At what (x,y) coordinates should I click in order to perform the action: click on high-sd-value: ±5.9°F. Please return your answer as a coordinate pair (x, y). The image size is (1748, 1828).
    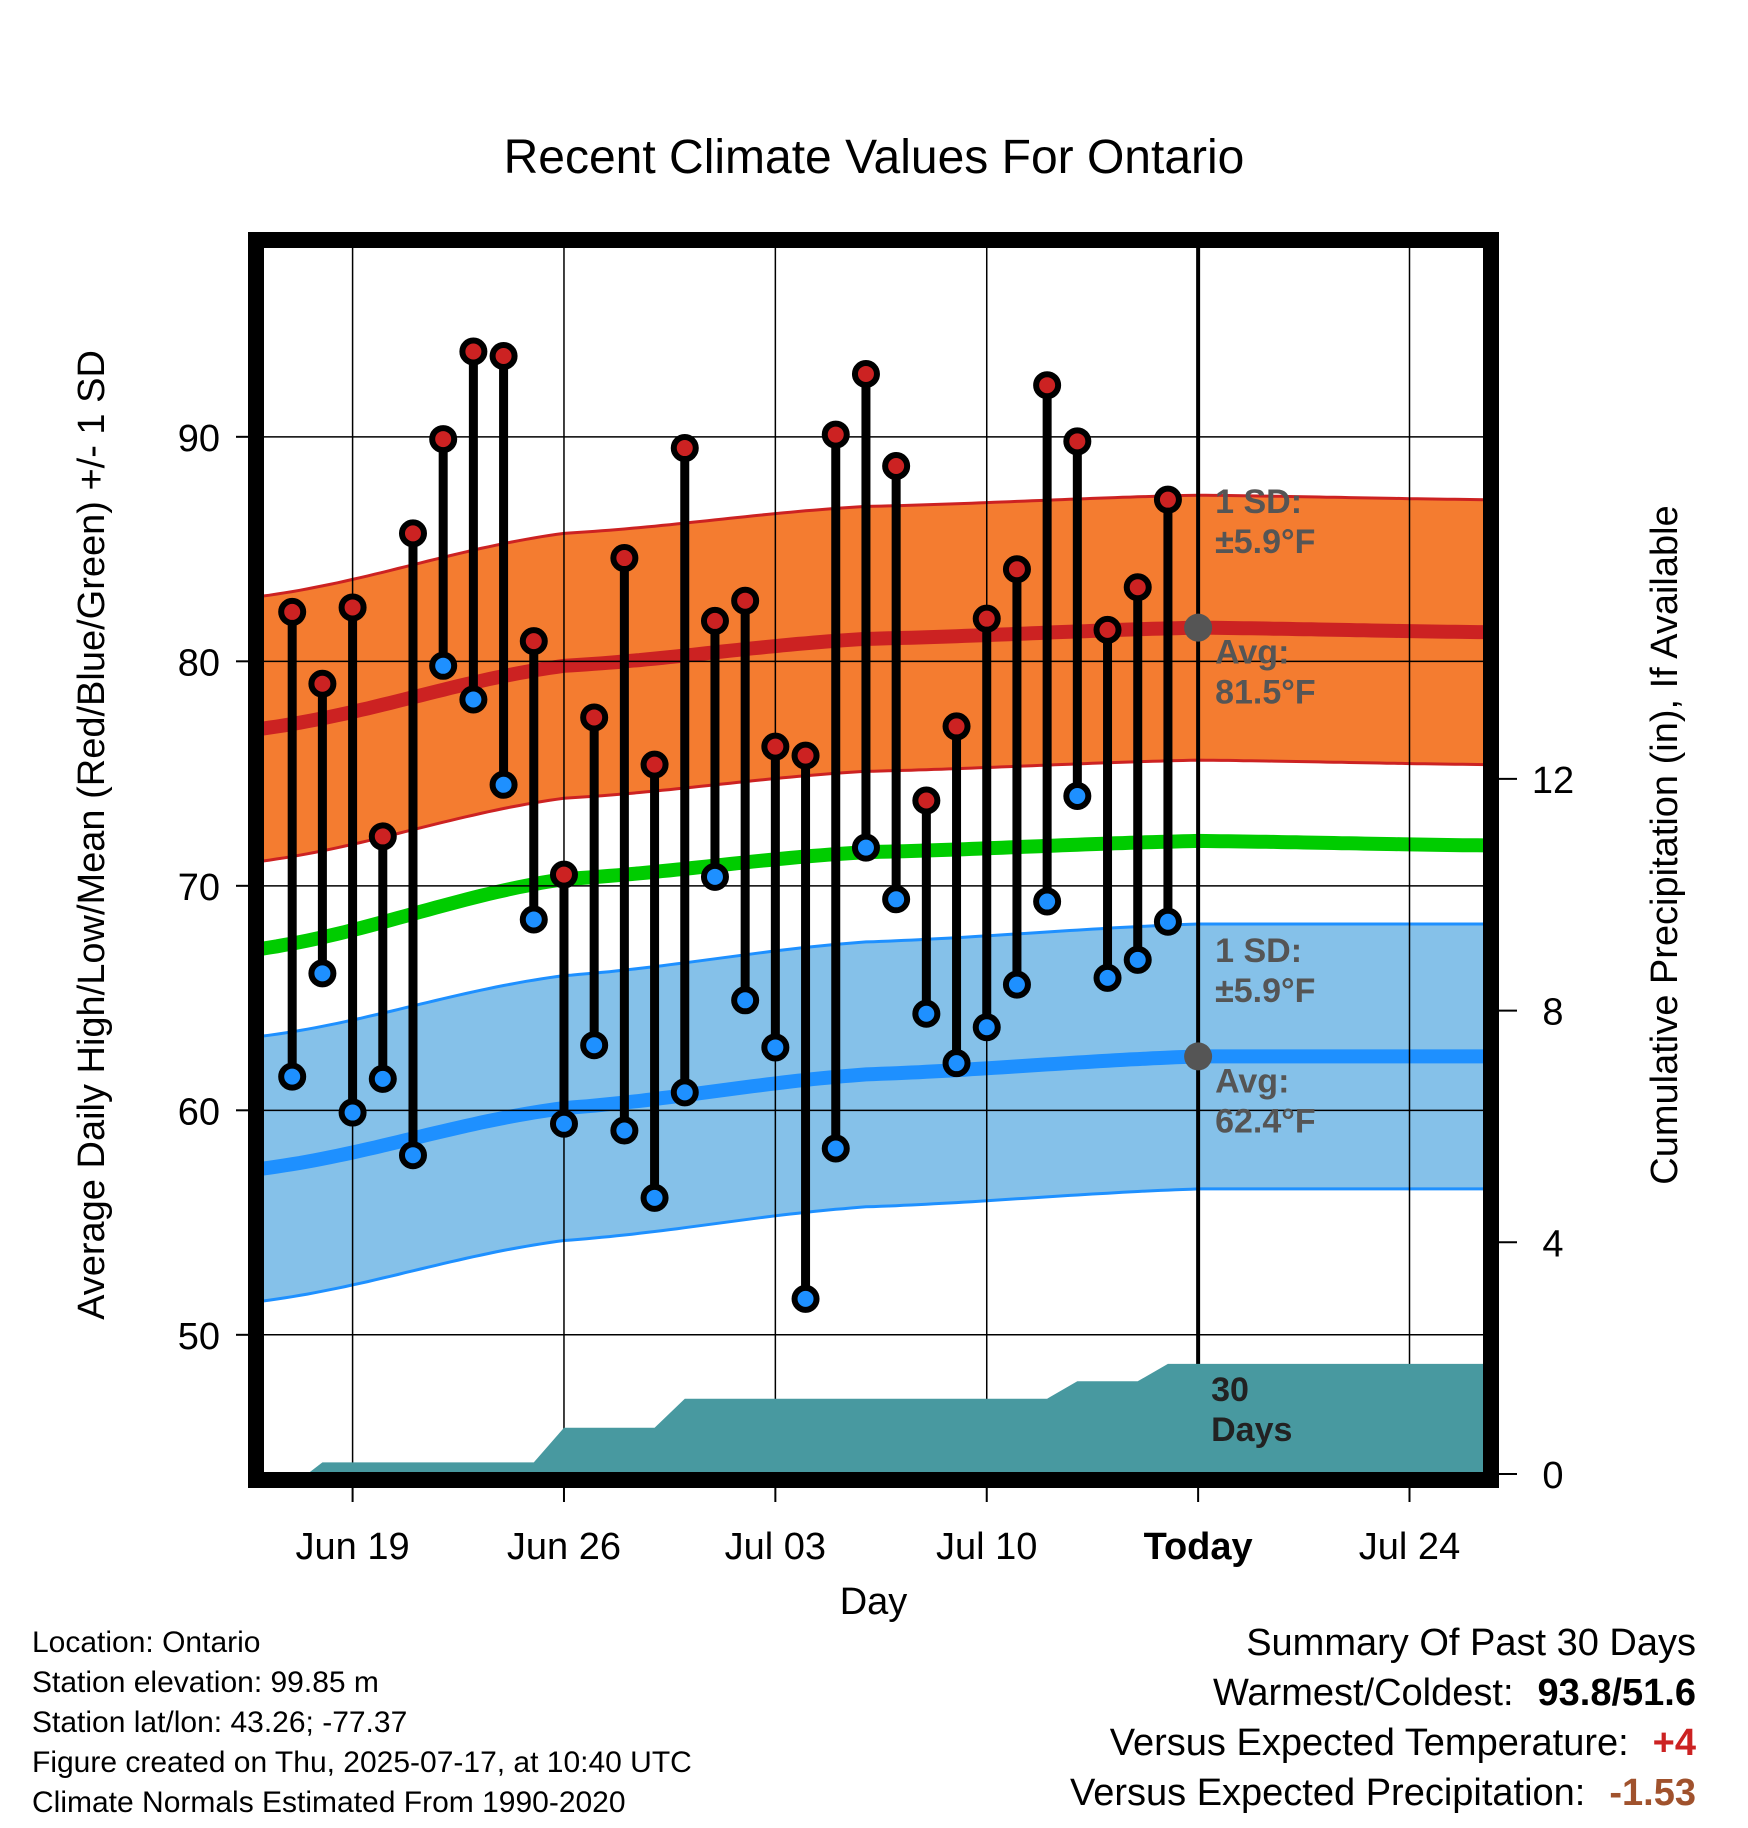
    Looking at the image, I should click on (1265, 542).